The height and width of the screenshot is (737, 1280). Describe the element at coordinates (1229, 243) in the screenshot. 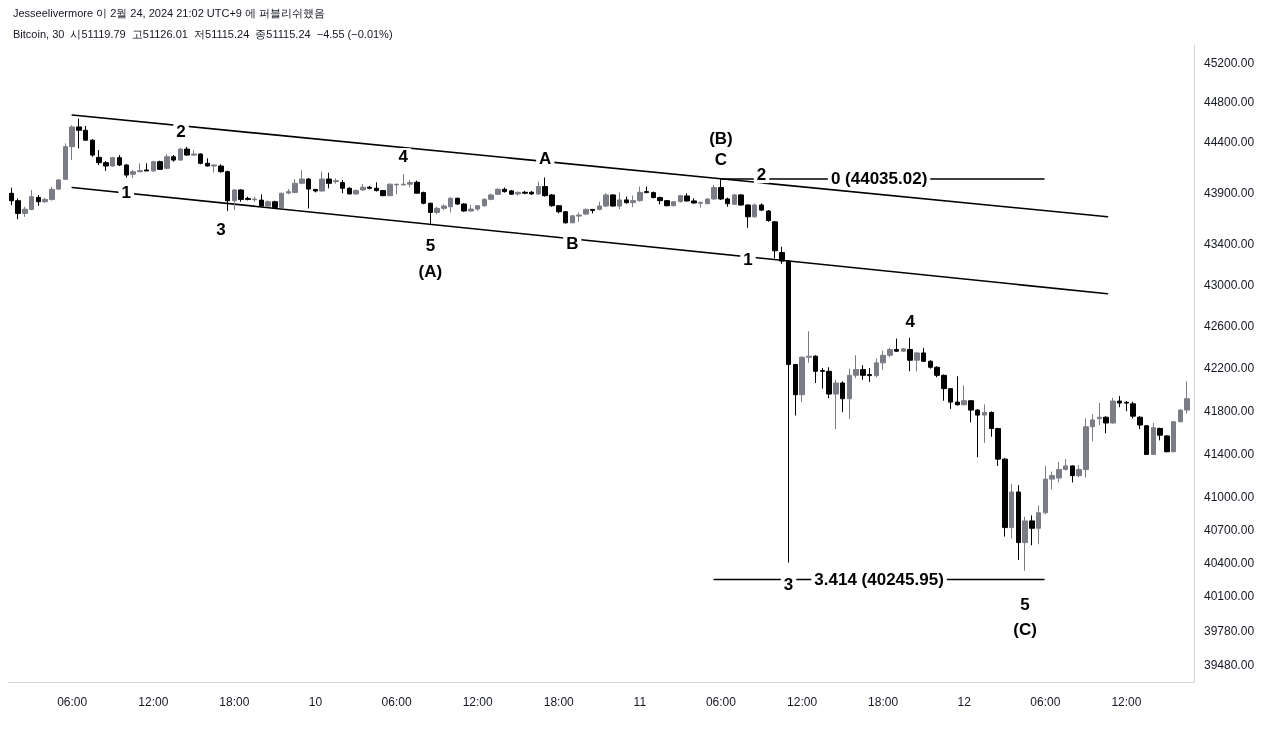

I see `y-tick-label: 43400.00` at that location.